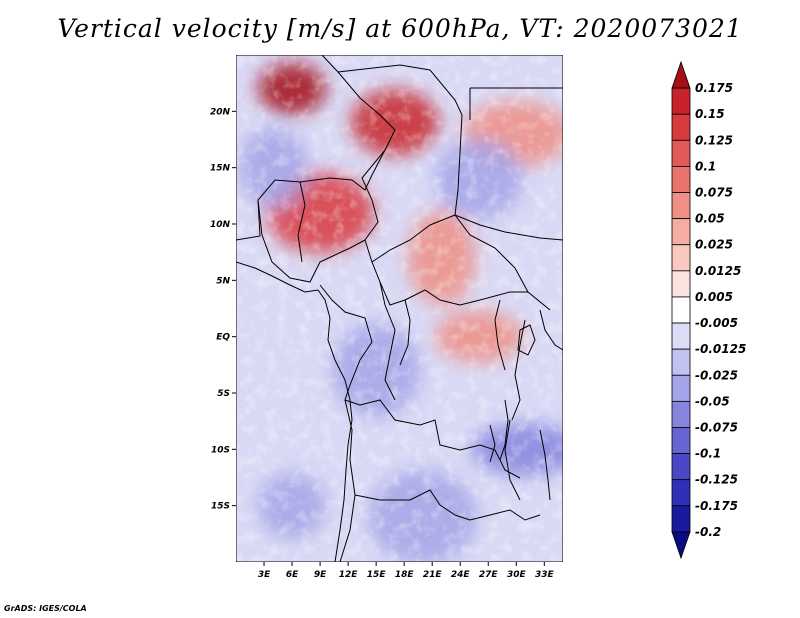 The image size is (800, 618). I want to click on colorbar-label: -0.1, so click(708, 454).